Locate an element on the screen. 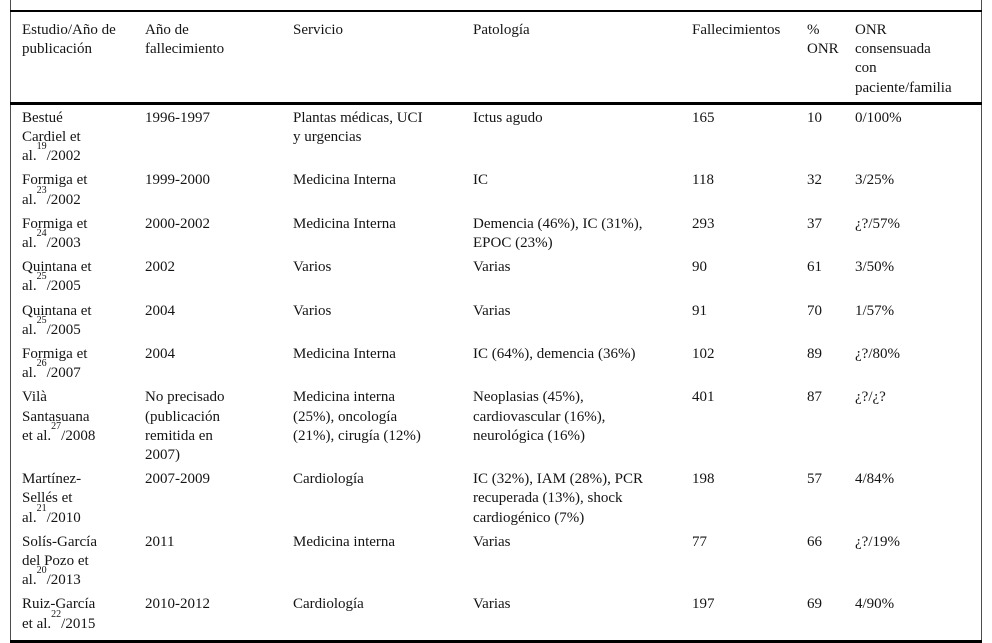 This screenshot has width=992, height=643. onr-pct-cell: 10 is located at coordinates (814, 117).